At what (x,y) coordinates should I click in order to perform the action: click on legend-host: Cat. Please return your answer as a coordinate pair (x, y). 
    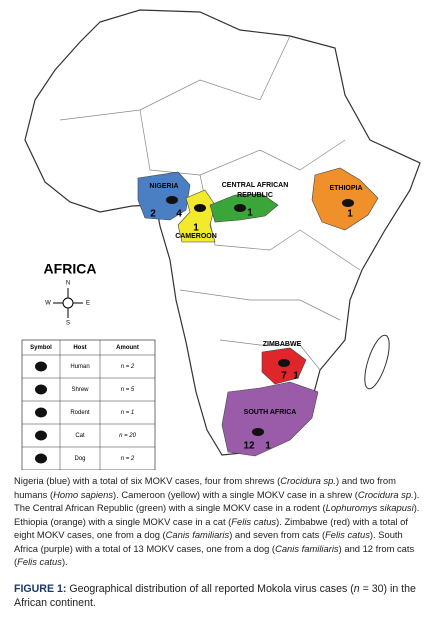
    Looking at the image, I should click on (80, 436).